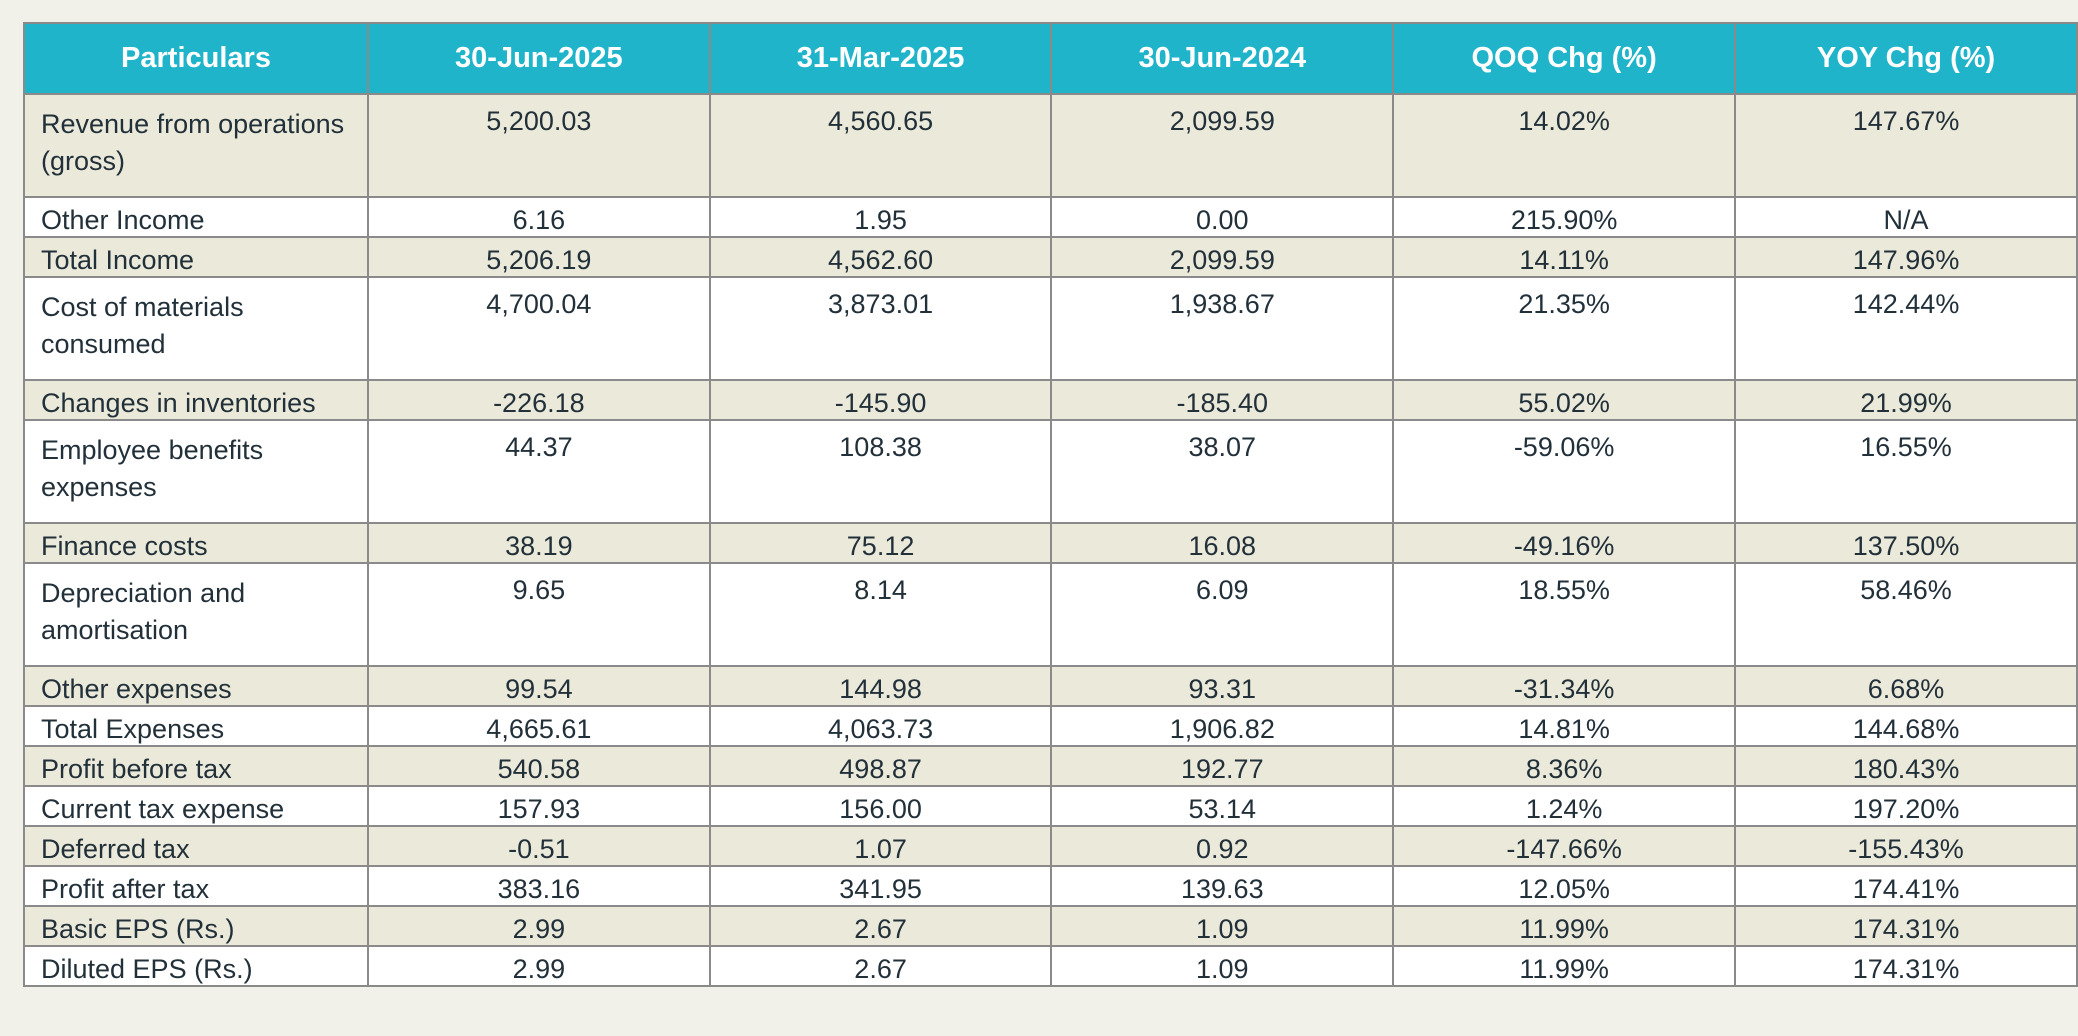  I want to click on cell-value: 6.16, so click(539, 217).